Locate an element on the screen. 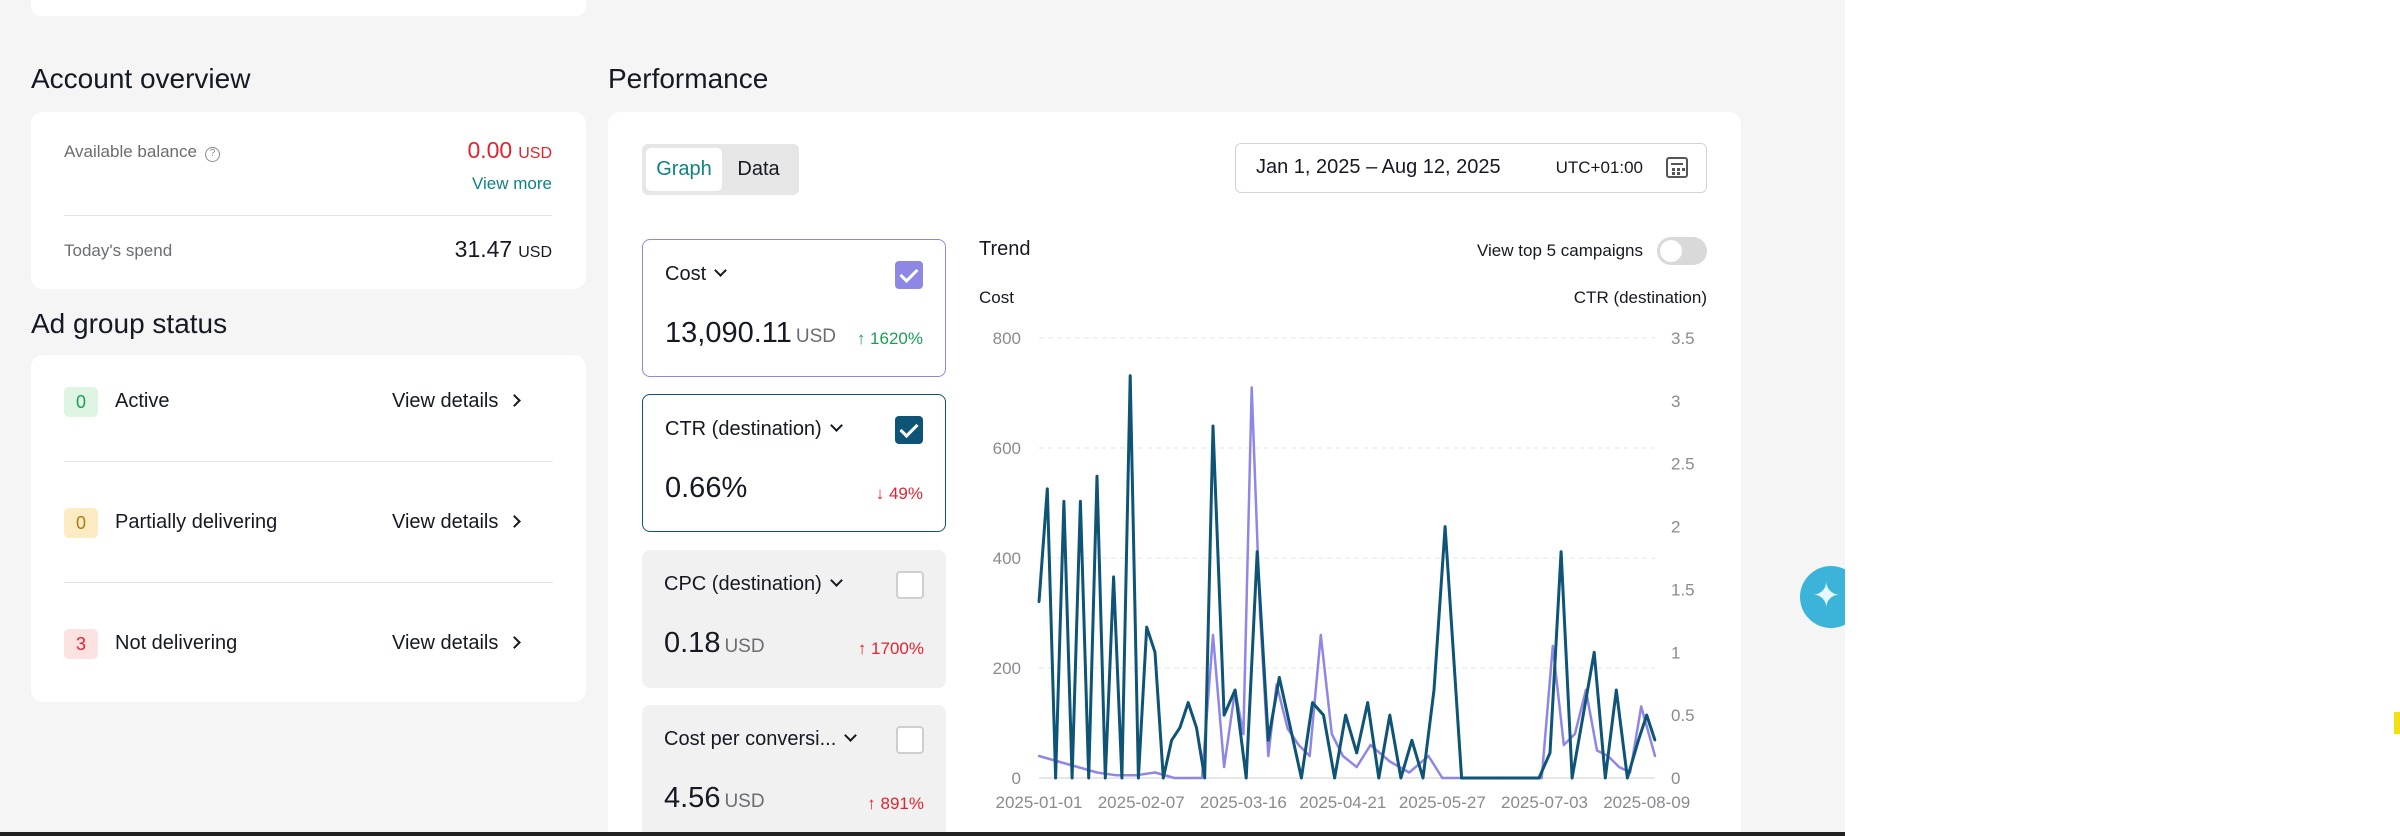 The width and height of the screenshot is (2400, 836). not-delivering-count-badge: 3 is located at coordinates (81, 644).